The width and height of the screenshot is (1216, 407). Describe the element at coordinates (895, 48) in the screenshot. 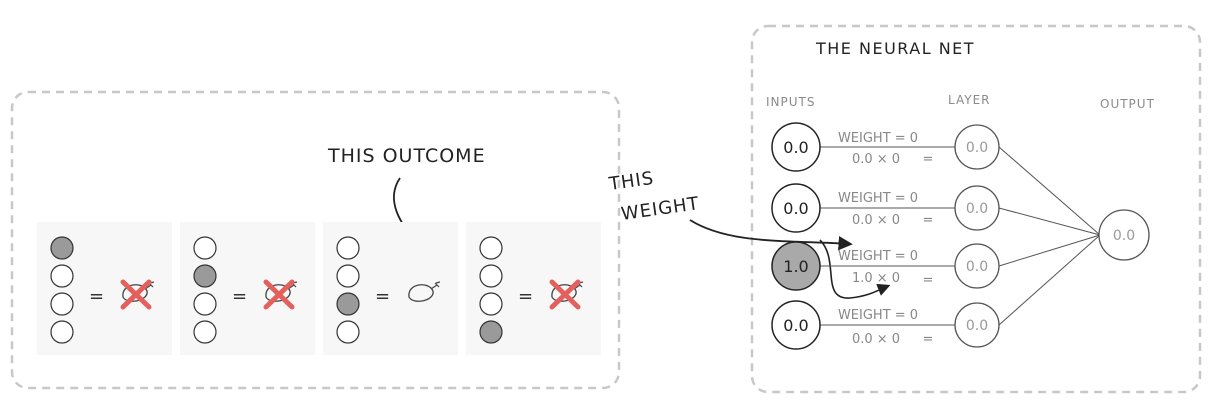

I see `network-title: THE NEURAL NET` at that location.